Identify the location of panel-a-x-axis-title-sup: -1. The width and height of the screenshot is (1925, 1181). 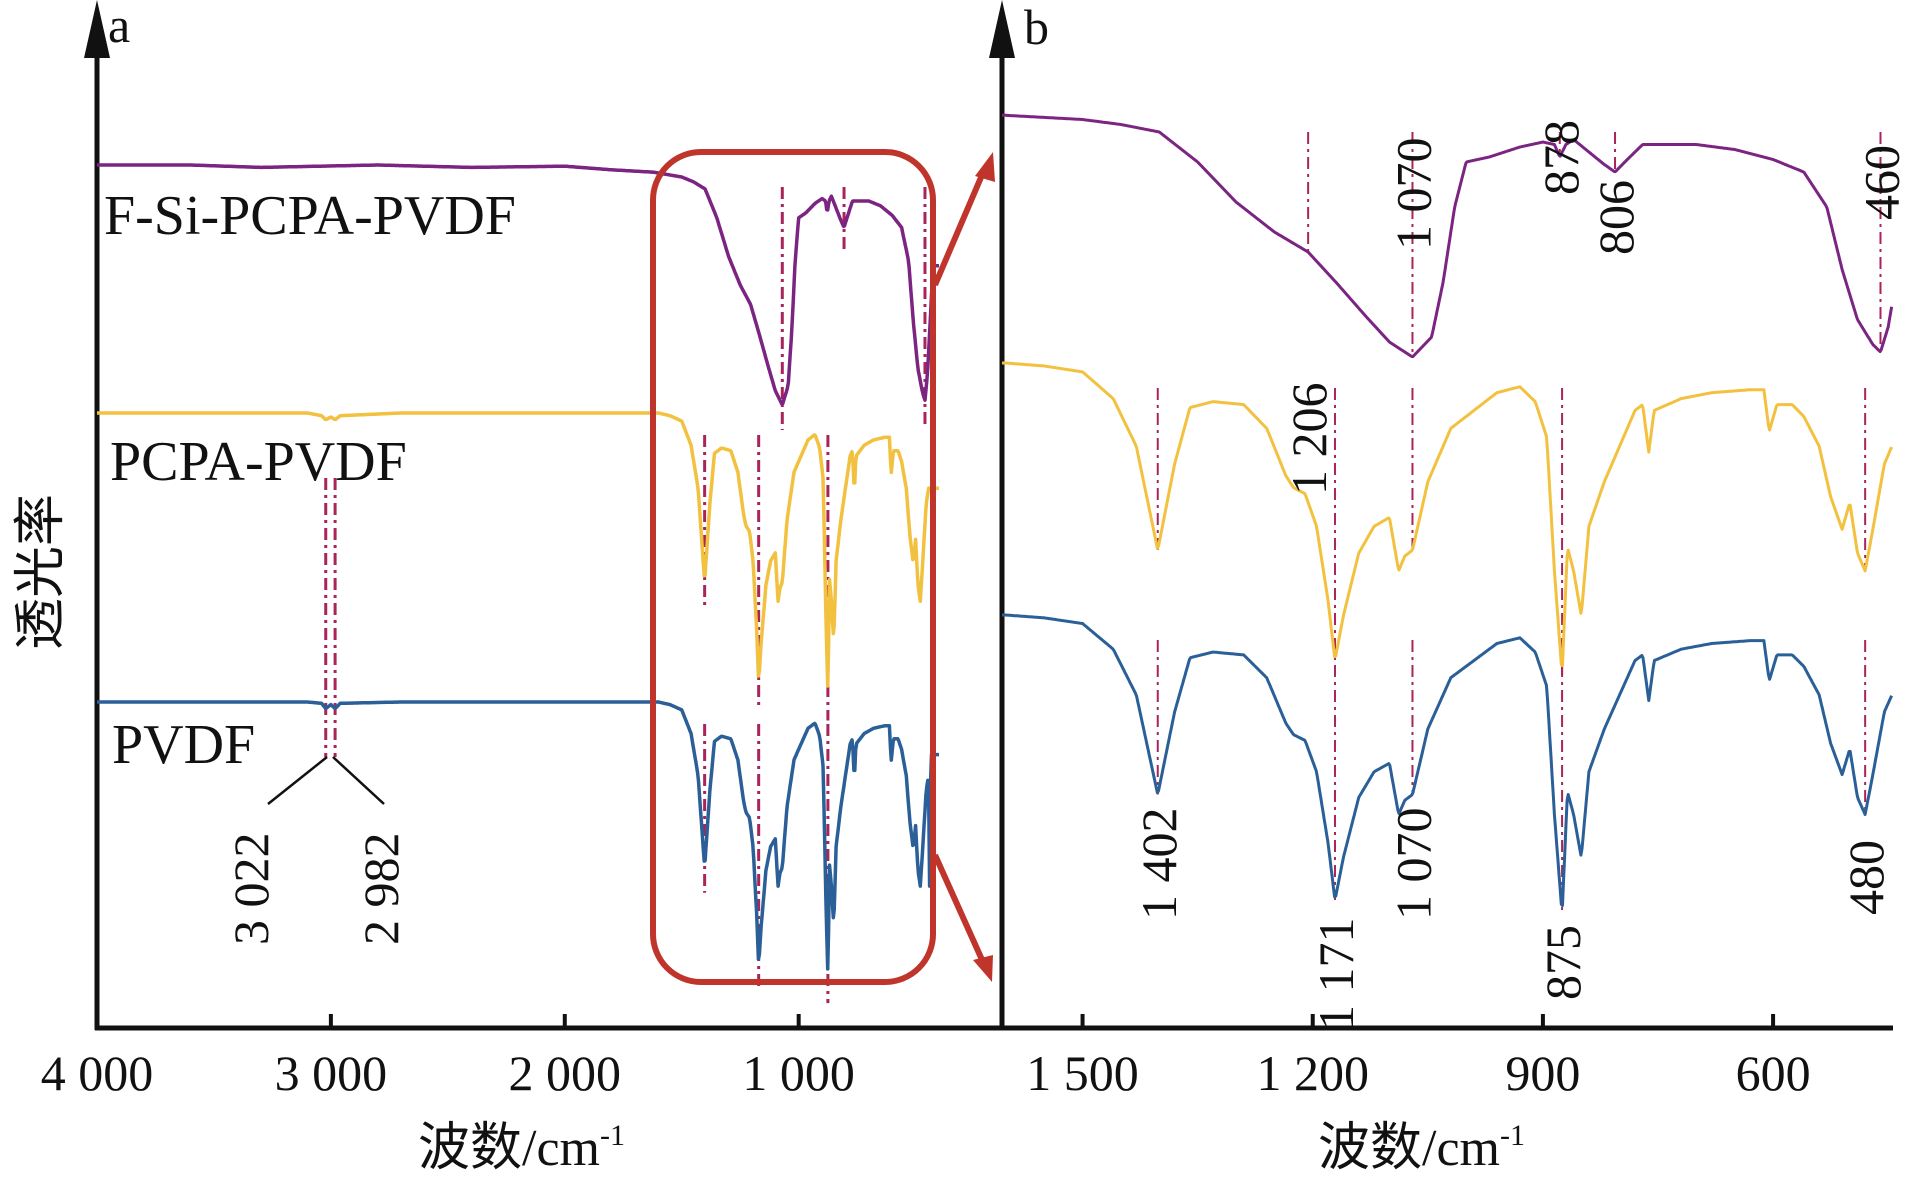
(612, 1135).